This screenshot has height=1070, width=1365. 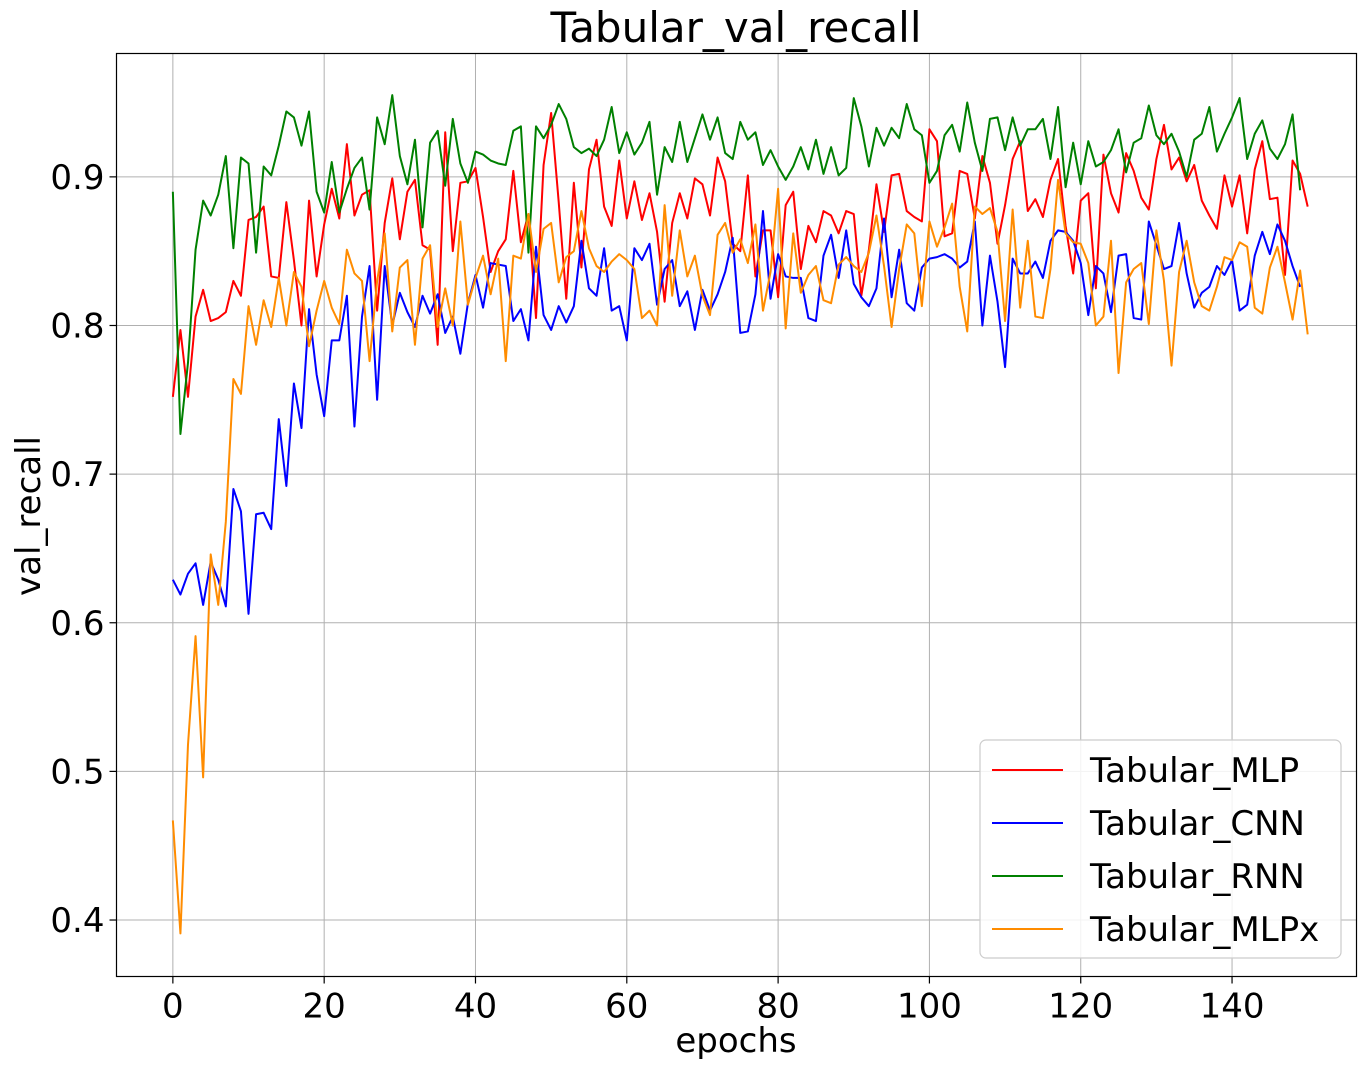 What do you see at coordinates (77, 921) in the screenshot?
I see `y-tick-label: 0.4` at bounding box center [77, 921].